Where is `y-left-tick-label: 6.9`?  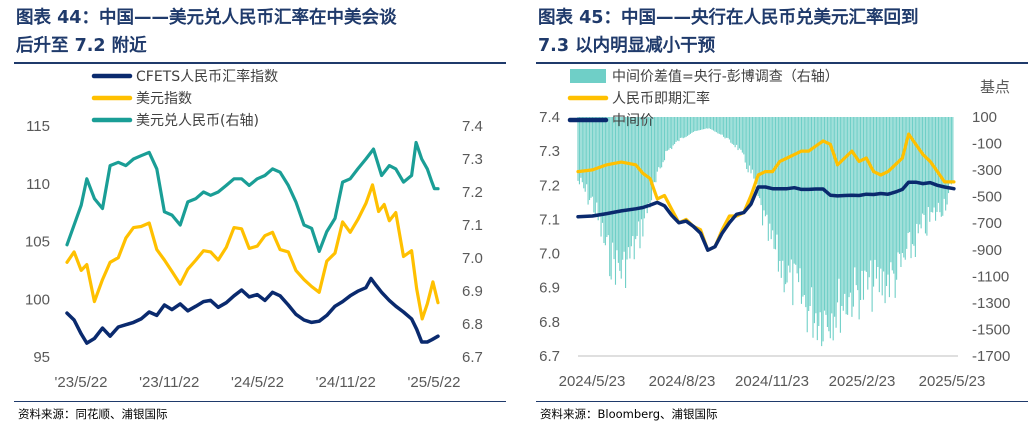
y-left-tick-label: 6.9 is located at coordinates (549, 288).